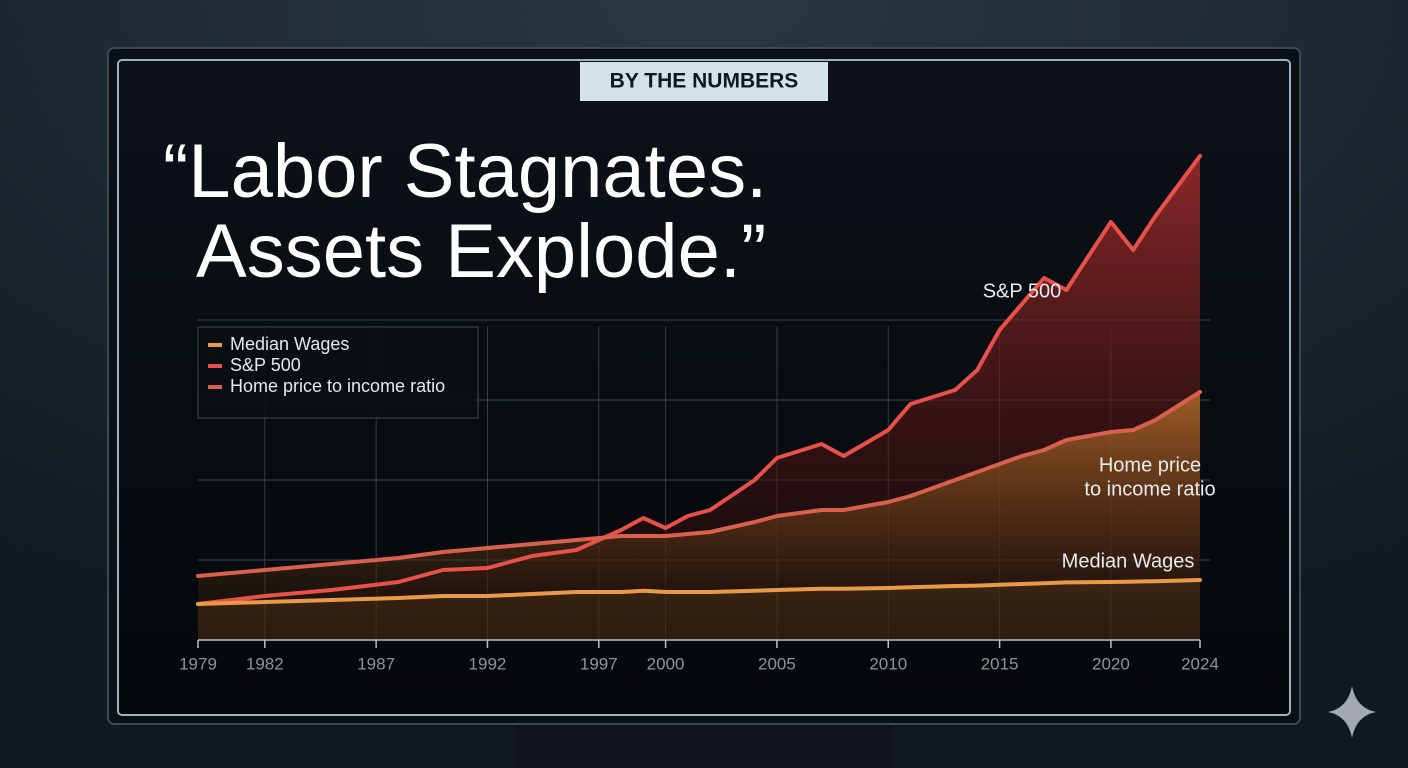  I want to click on badge-box, so click(704, 81).